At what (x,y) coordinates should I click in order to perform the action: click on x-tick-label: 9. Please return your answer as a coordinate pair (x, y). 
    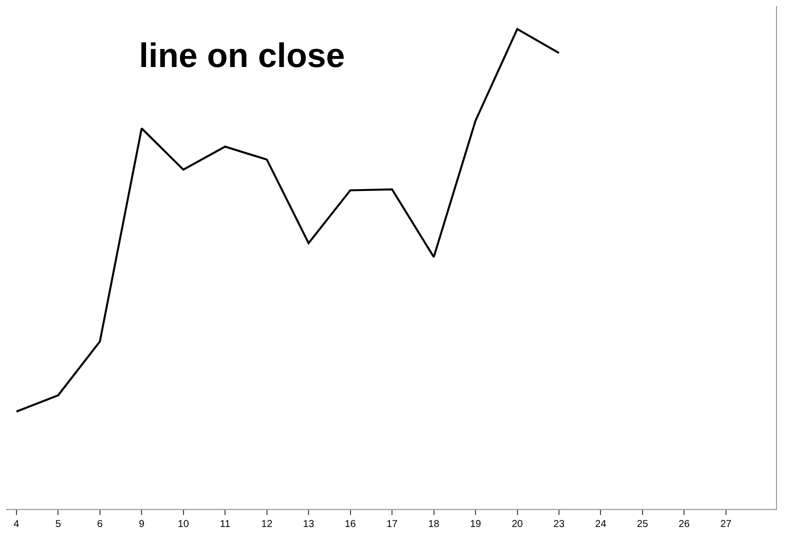
    Looking at the image, I should click on (141, 524).